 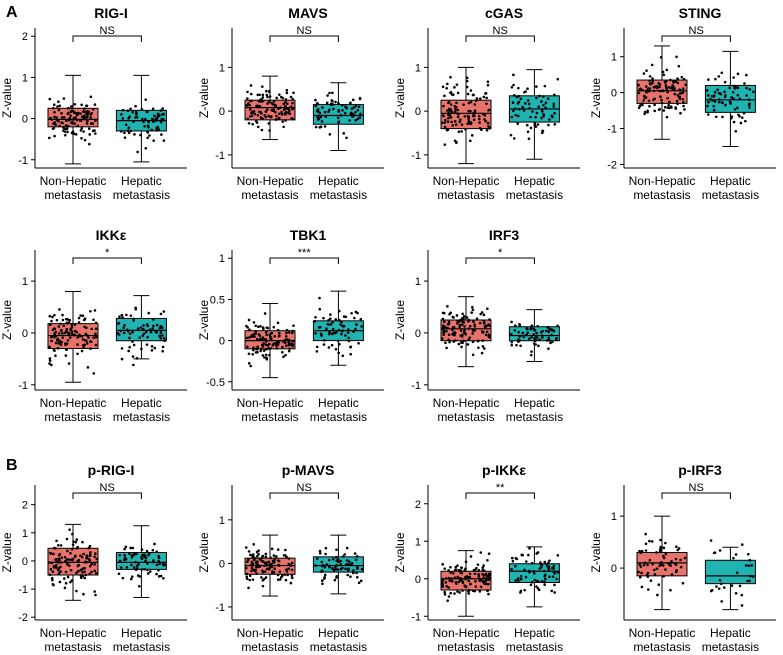 I want to click on chart-title: p-MAVS, so click(x=308, y=470).